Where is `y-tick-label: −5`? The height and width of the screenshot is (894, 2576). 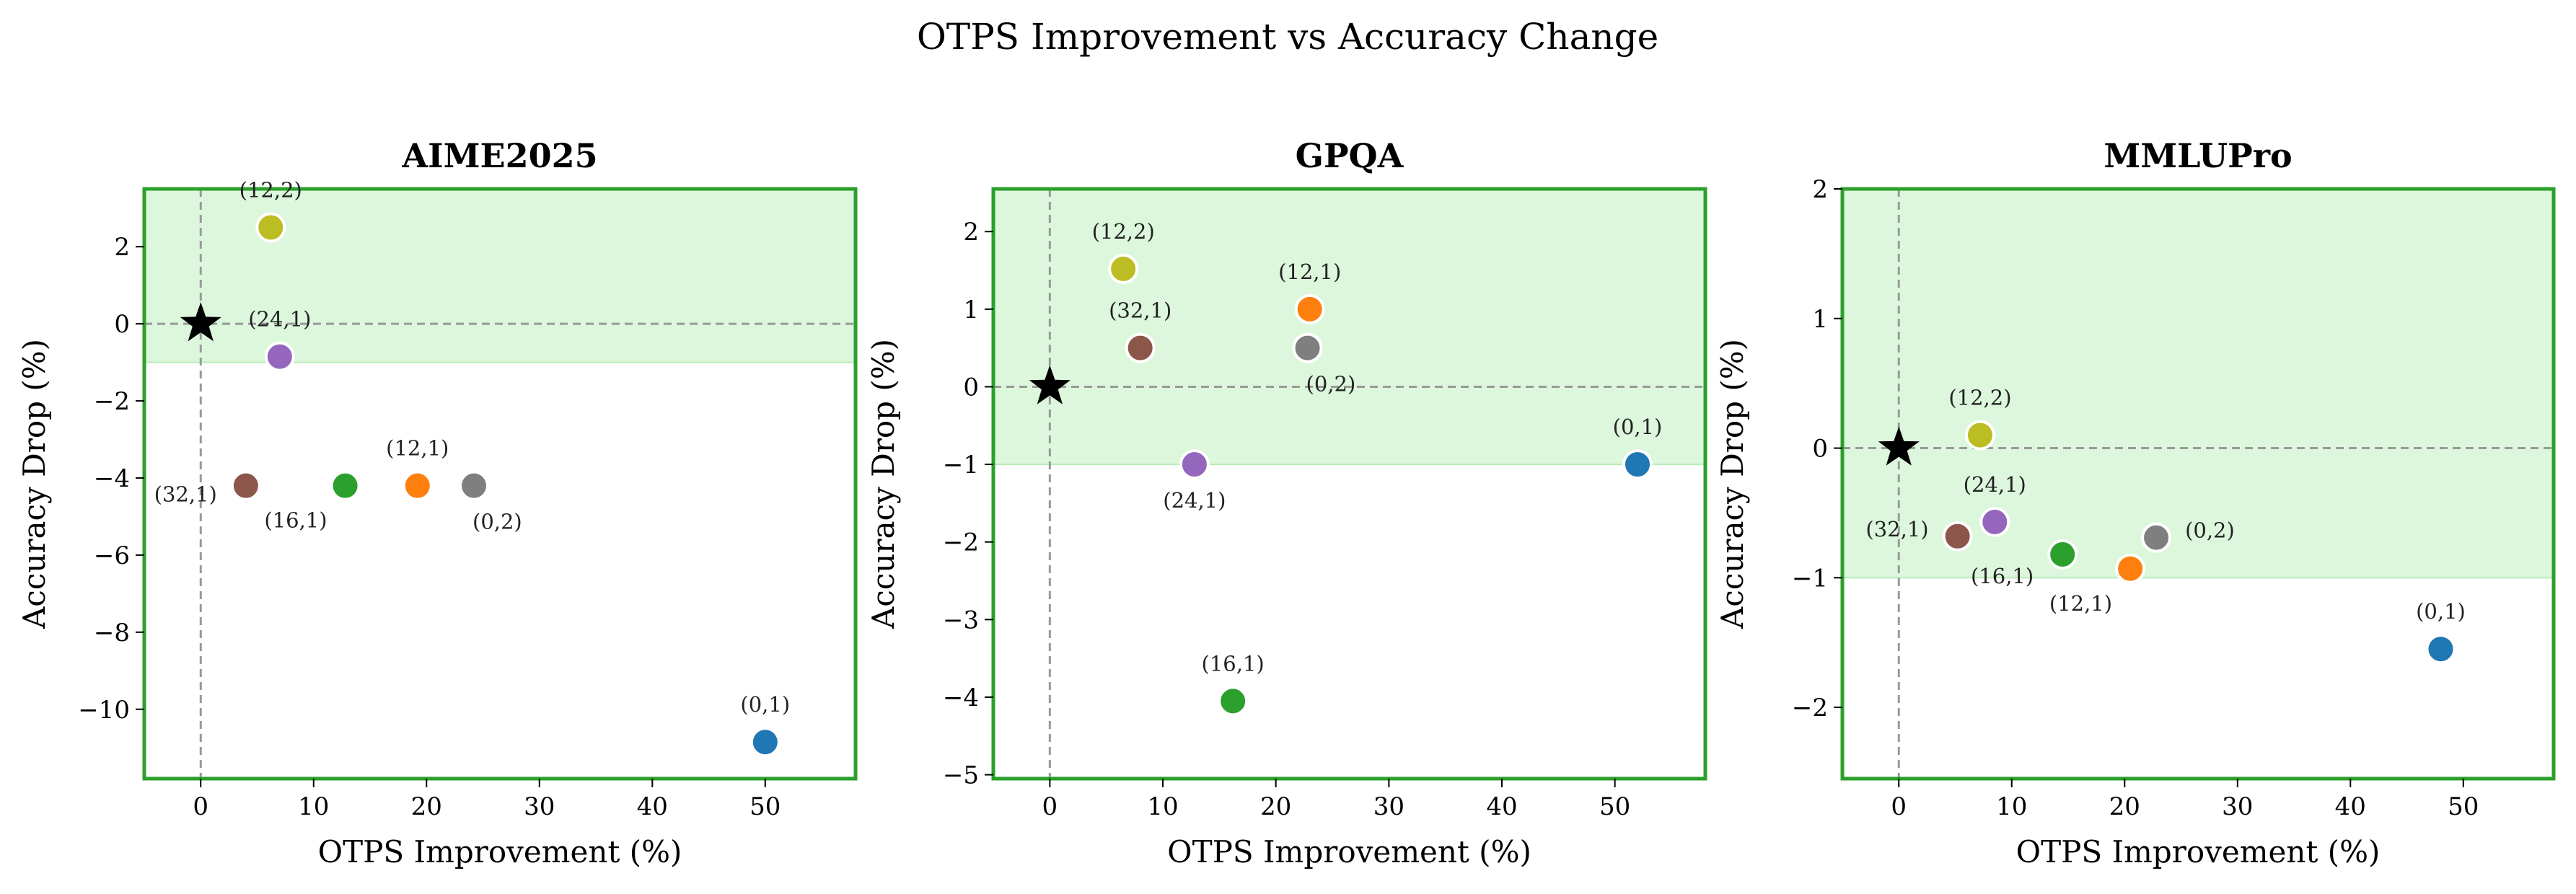
y-tick-label: −5 is located at coordinates (961, 776).